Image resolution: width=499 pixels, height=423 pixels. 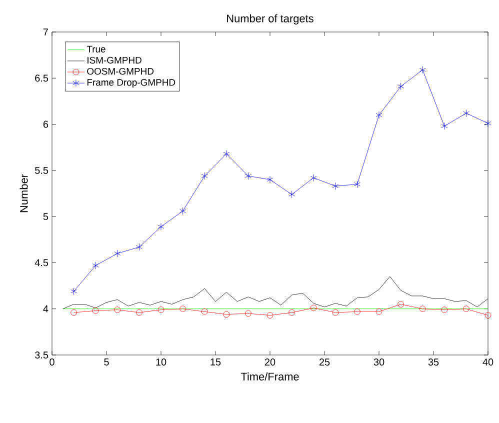 What do you see at coordinates (41, 170) in the screenshot?
I see `y-tick-label: 5.5` at bounding box center [41, 170].